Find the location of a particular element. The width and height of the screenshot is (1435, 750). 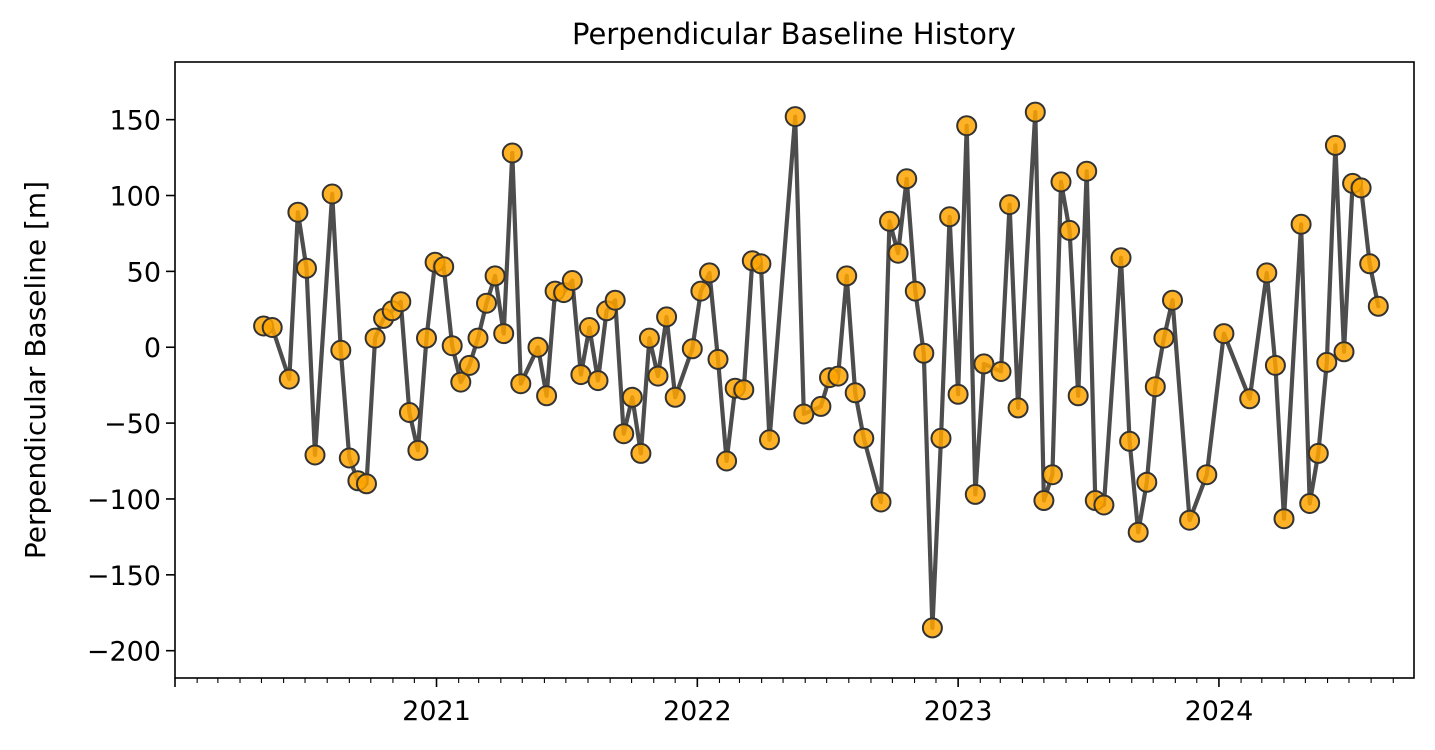

y-tick-label: −150 is located at coordinates (124, 576).